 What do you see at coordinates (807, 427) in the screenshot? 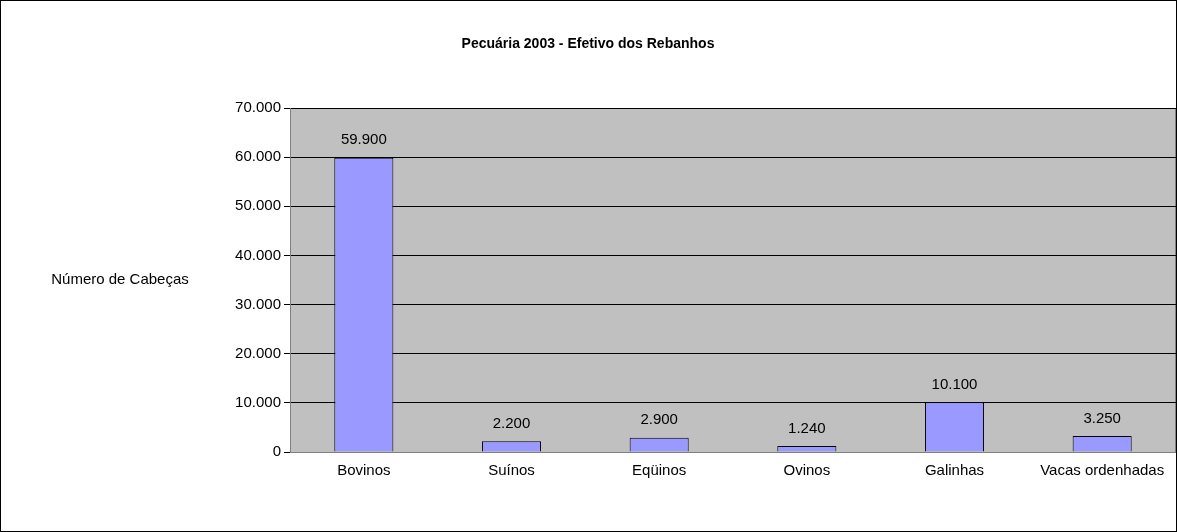
I see `data-label: 1.240` at bounding box center [807, 427].